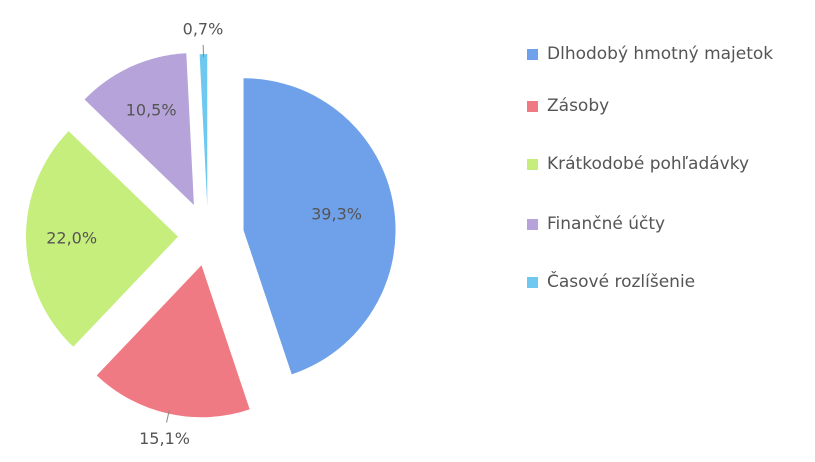  I want to click on legend-item: Dlhodobý hmotný majetok, so click(667, 54).